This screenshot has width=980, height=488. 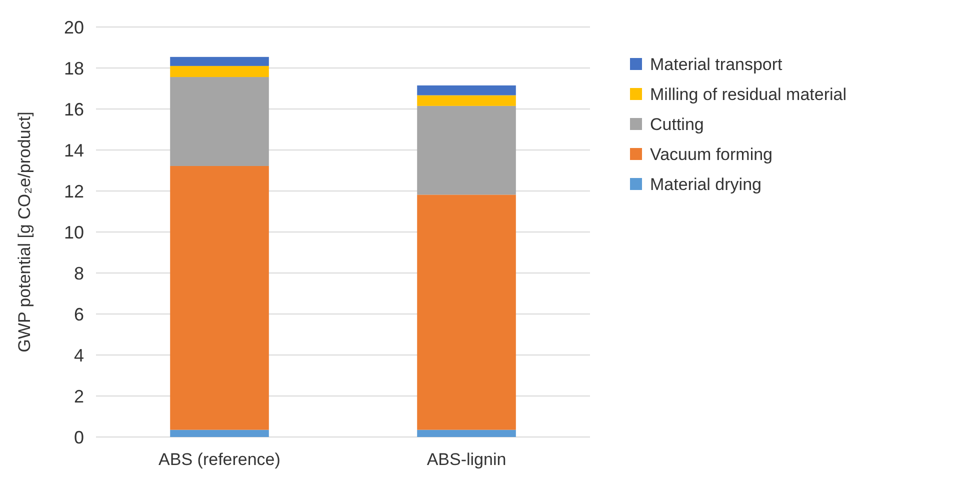 What do you see at coordinates (74, 150) in the screenshot?
I see `y-tick-label: 14` at bounding box center [74, 150].